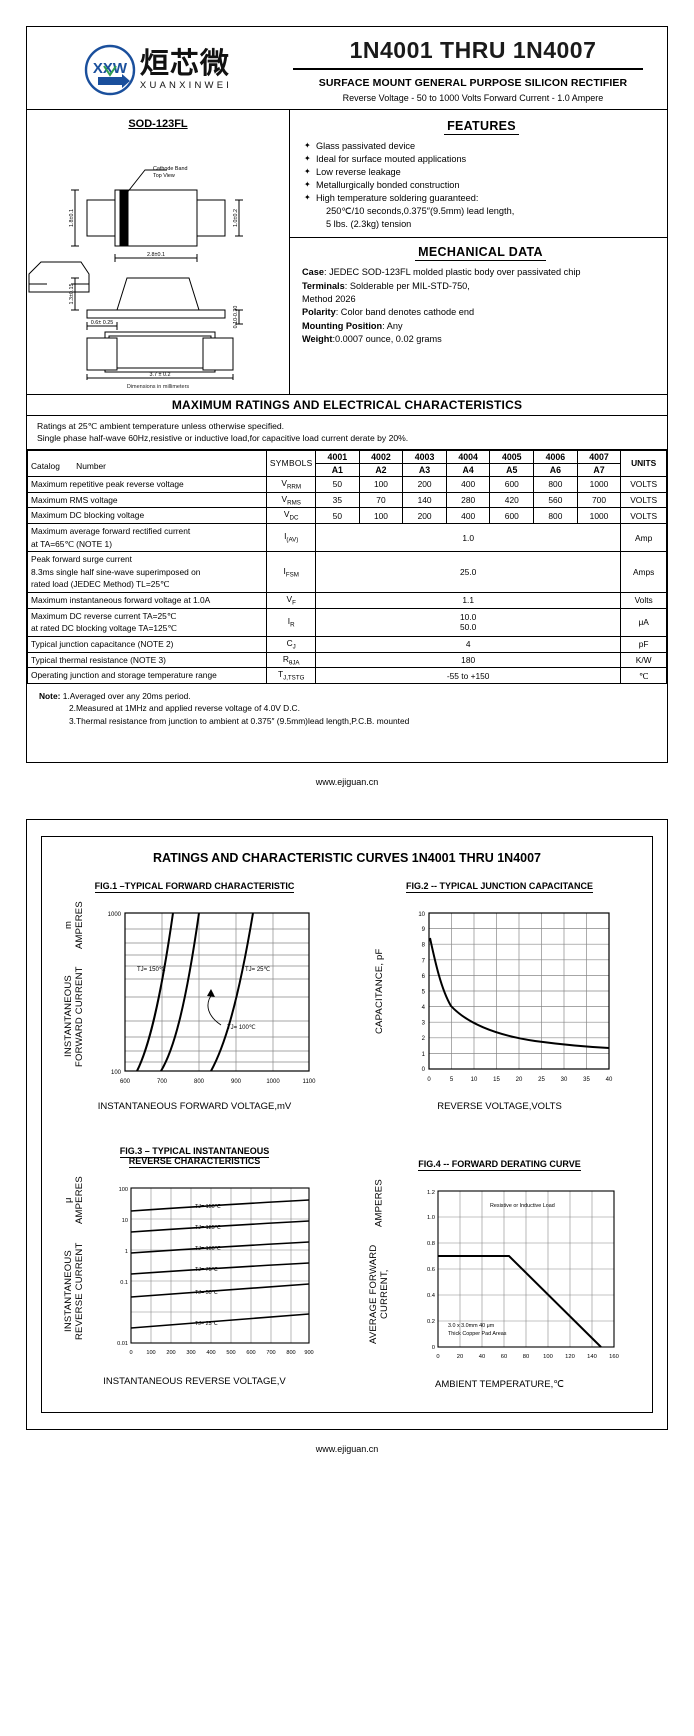  Describe the element at coordinates (191, 1353) in the screenshot. I see `fig3-xtick: 300` at that location.